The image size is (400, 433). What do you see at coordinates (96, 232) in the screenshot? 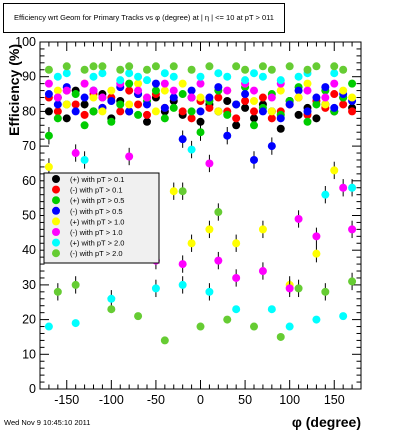
I see `legend-label: (-) with pT > 1.0` at bounding box center [96, 232].